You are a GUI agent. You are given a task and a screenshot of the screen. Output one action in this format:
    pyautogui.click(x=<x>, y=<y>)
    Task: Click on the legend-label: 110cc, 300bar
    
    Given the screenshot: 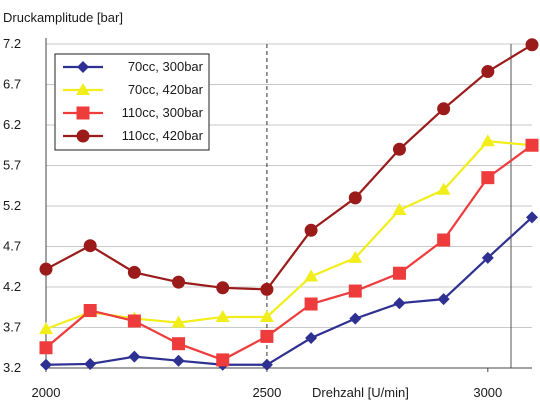 What is the action you would take?
    pyautogui.click(x=163, y=112)
    